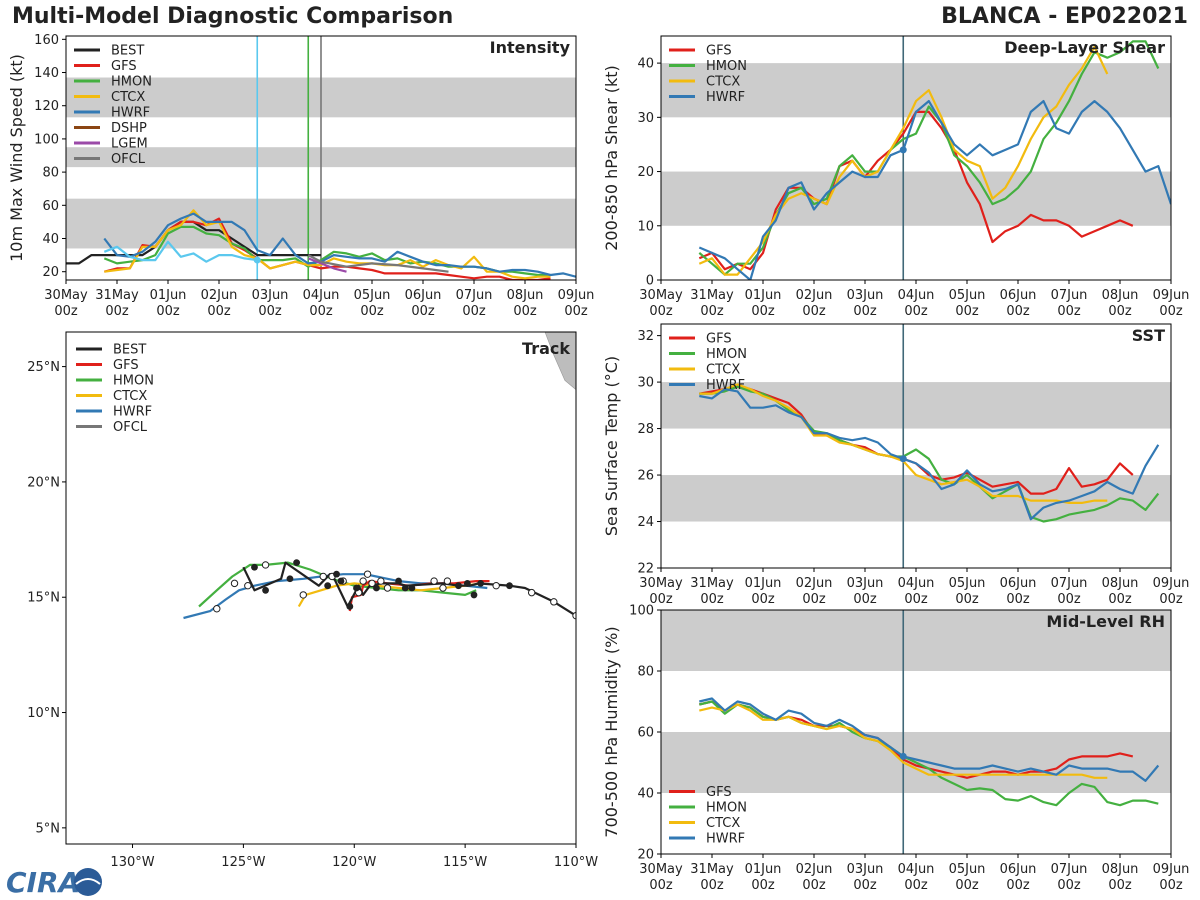  Describe the element at coordinates (1105, 621) in the screenshot. I see `panel-title: Mid-Level RH` at that location.